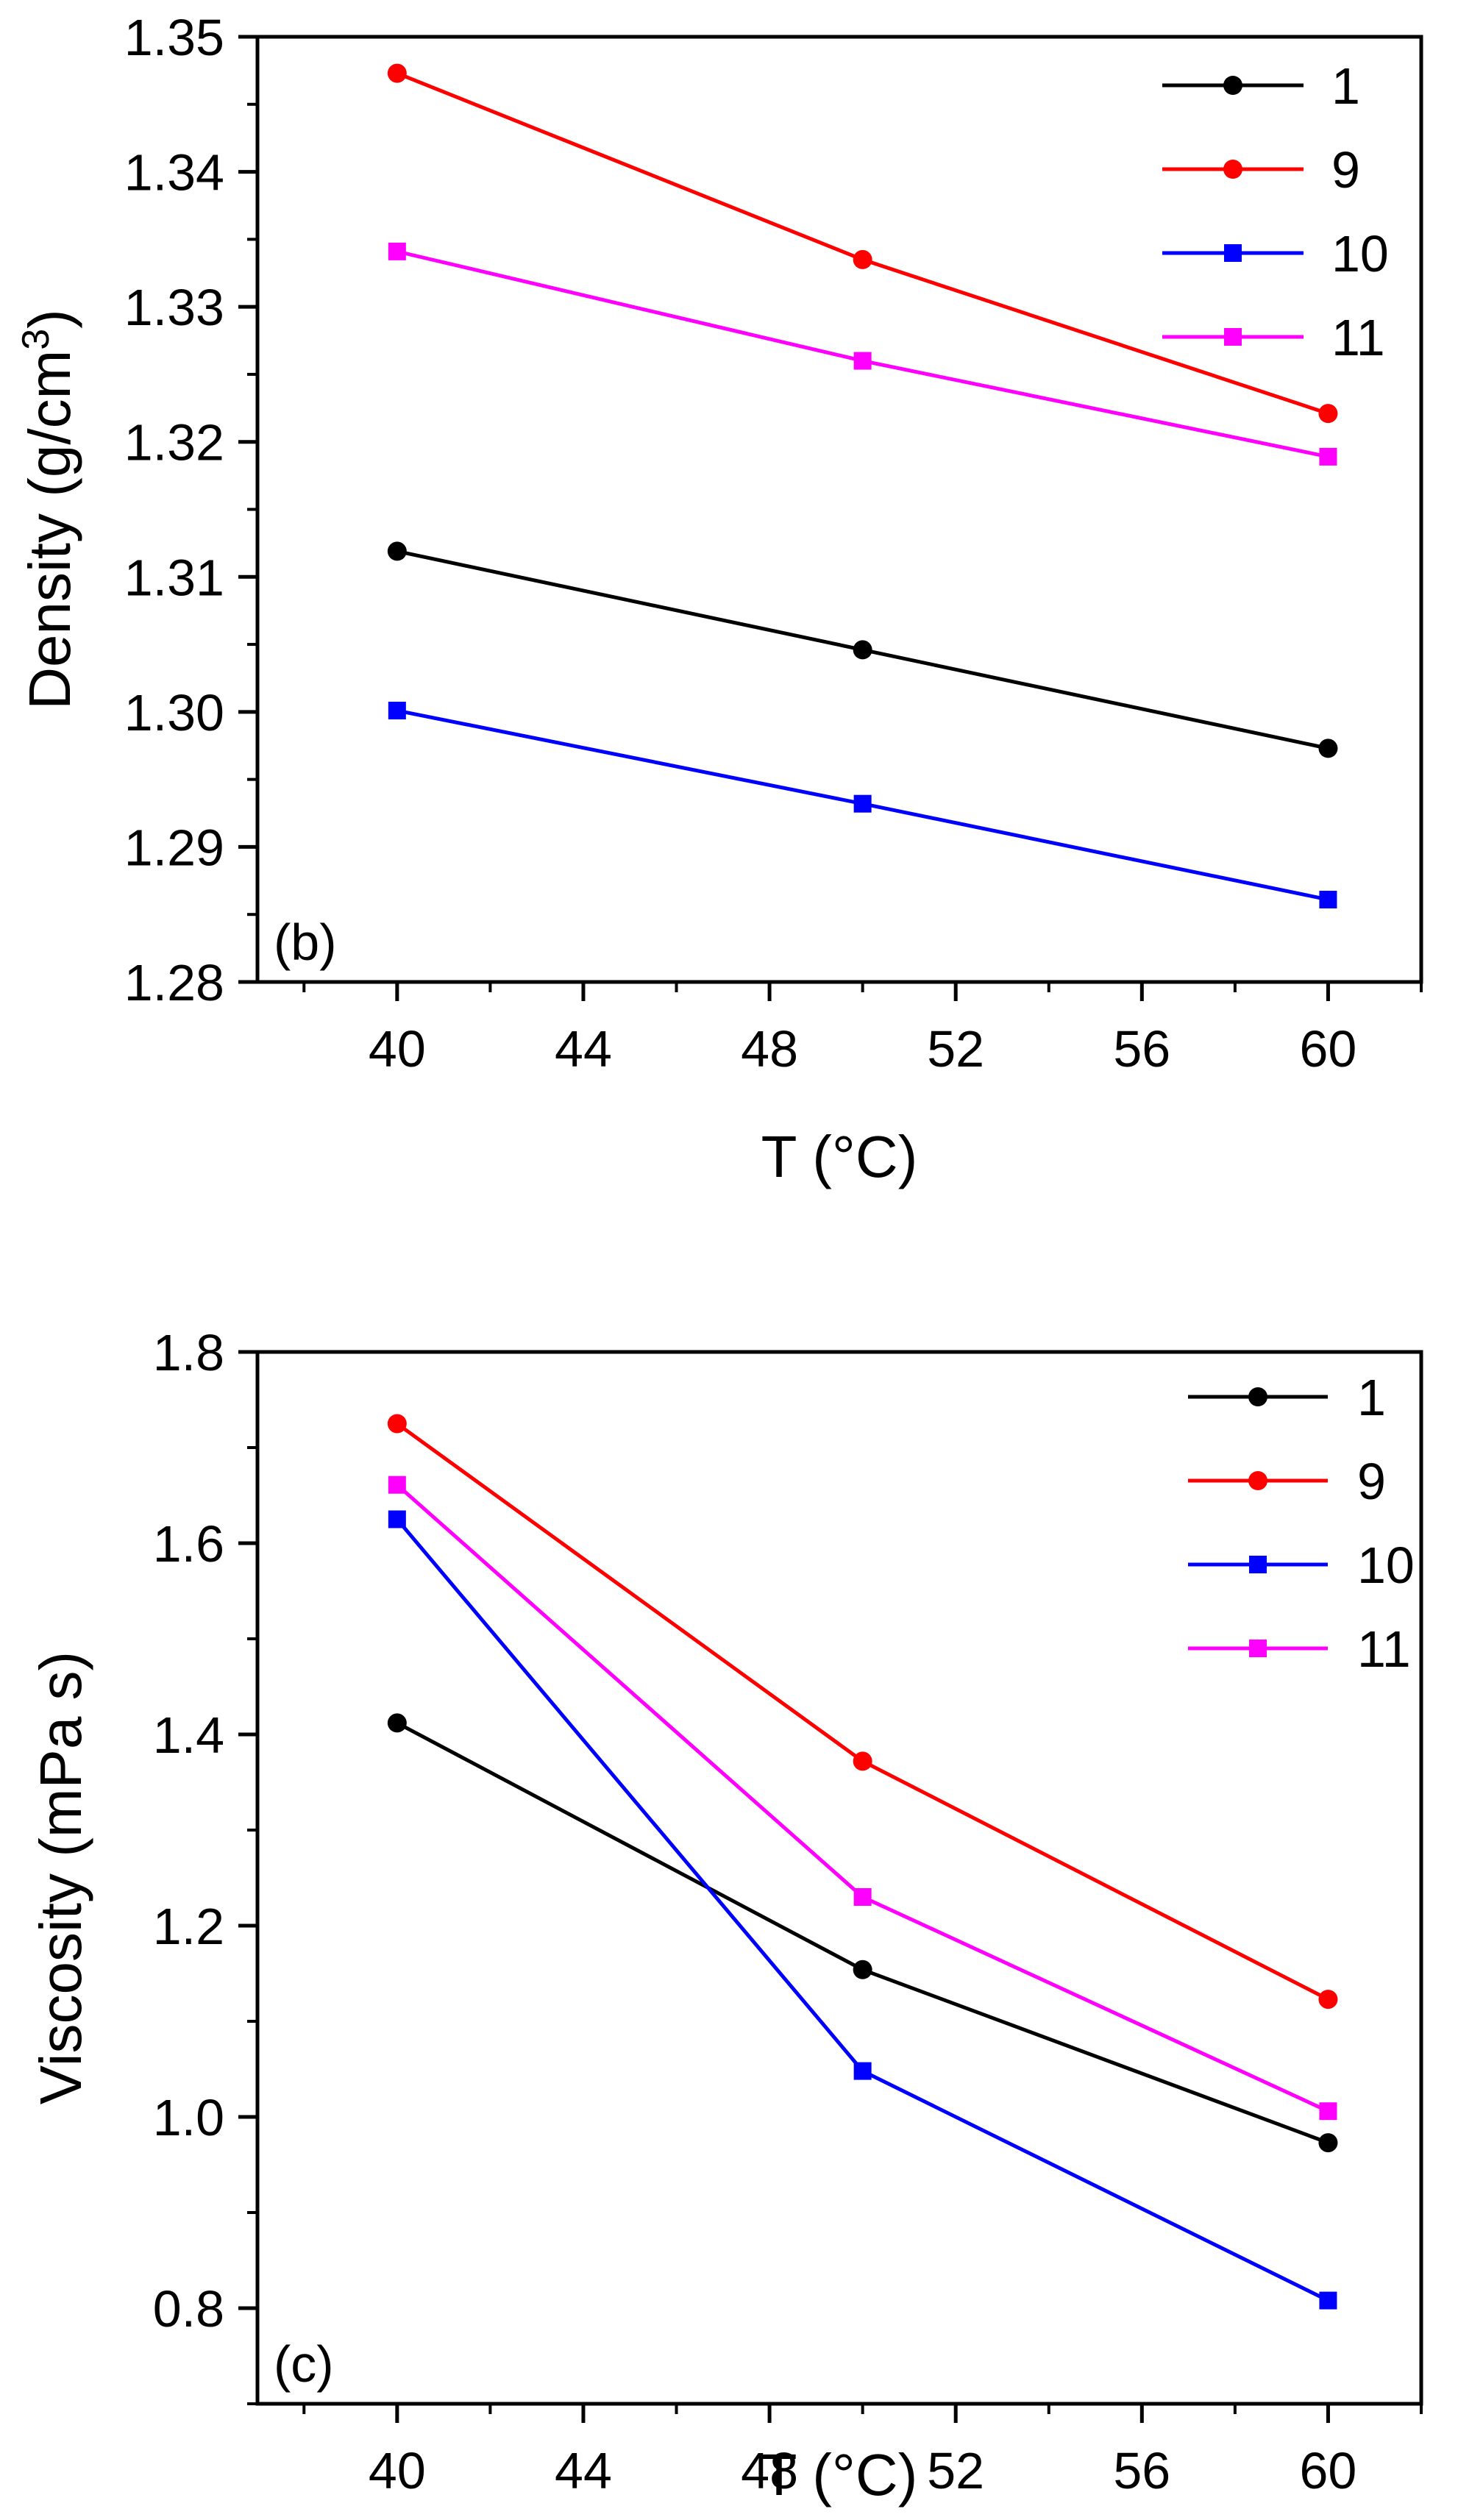 The width and height of the screenshot is (1458, 2520). What do you see at coordinates (189, 1544) in the screenshot?
I see `y-tick-label: 1.6` at bounding box center [189, 1544].